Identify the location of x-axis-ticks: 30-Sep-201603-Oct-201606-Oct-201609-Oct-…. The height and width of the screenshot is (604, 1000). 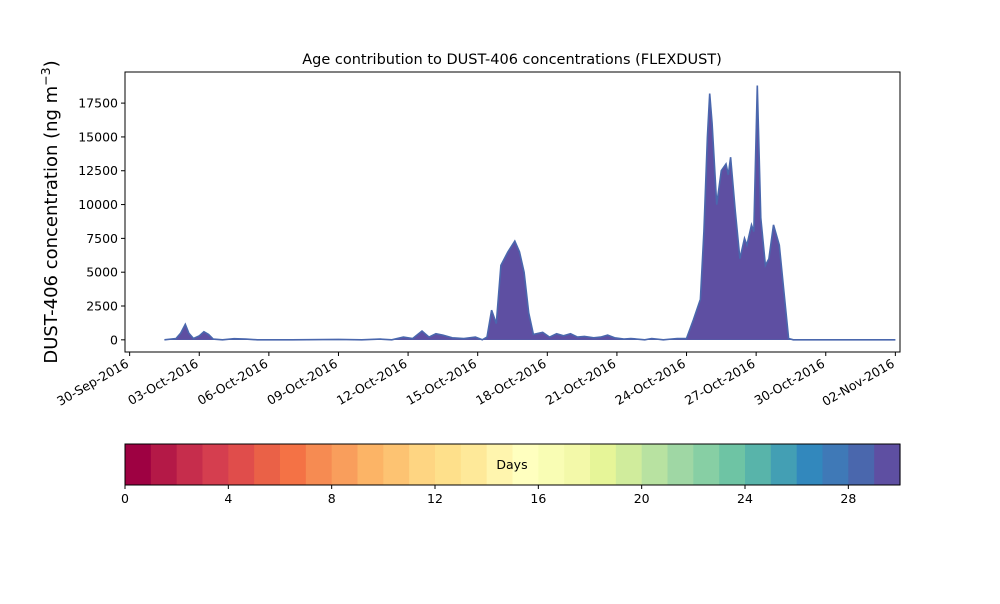
(475, 380).